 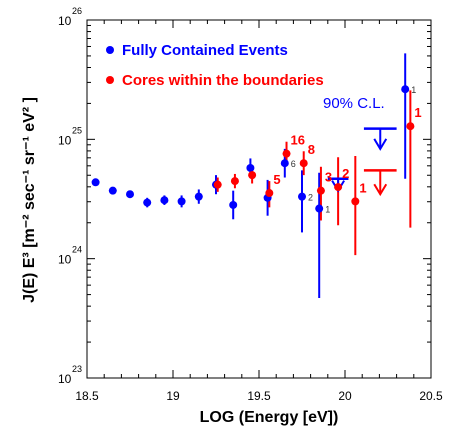 I want to click on y-axis-title: J(E) E³ [m⁻² sec⁻¹ sr⁻¹ eV² ], so click(x=29, y=200).